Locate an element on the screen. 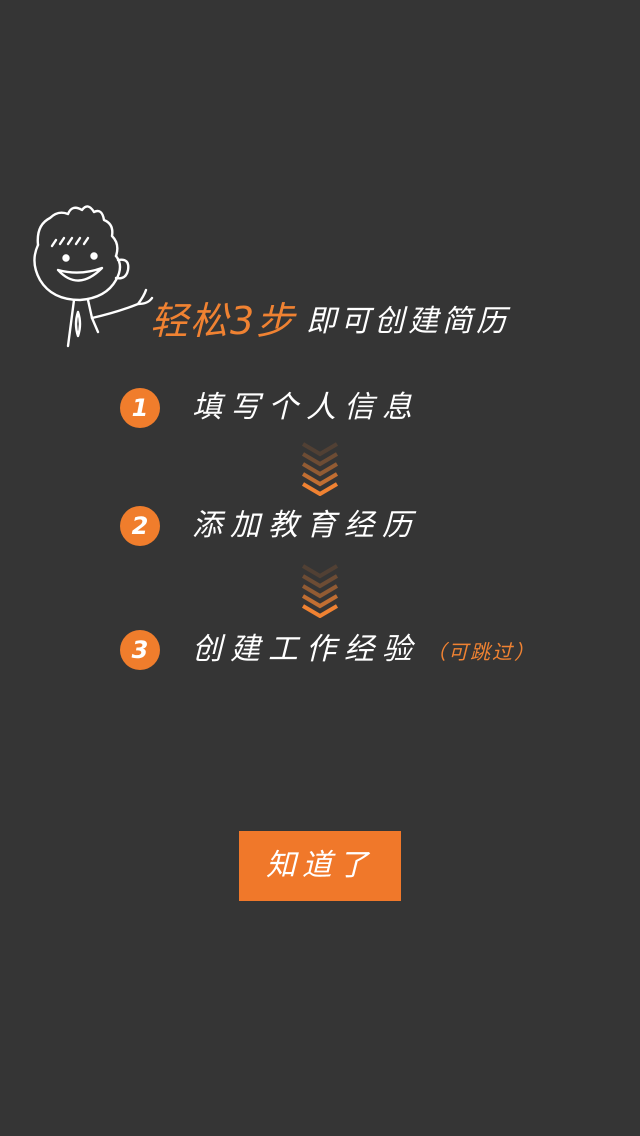  step-2: 2 添加教育经历 is located at coordinates (370, 526).